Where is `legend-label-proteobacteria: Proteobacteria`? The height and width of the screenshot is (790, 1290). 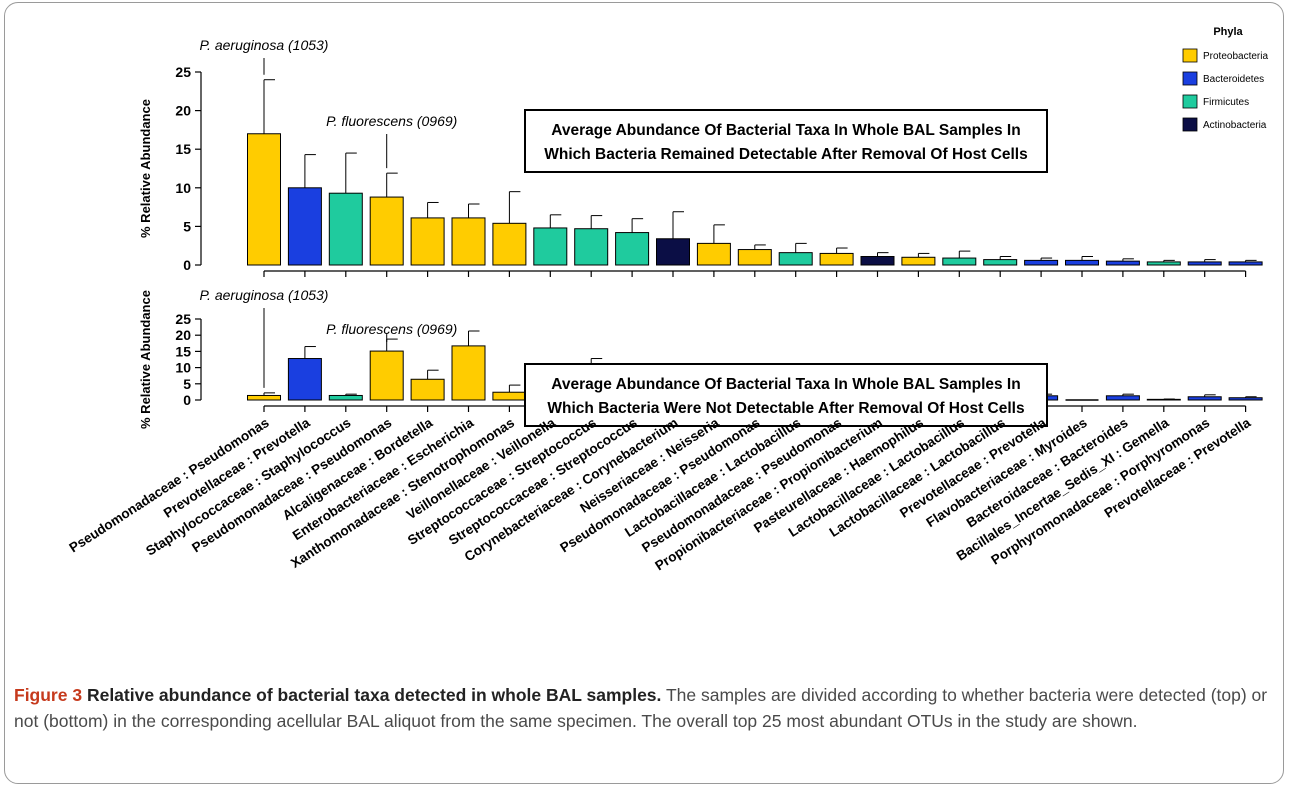
legend-label-proteobacteria: Proteobacteria is located at coordinates (1235, 56).